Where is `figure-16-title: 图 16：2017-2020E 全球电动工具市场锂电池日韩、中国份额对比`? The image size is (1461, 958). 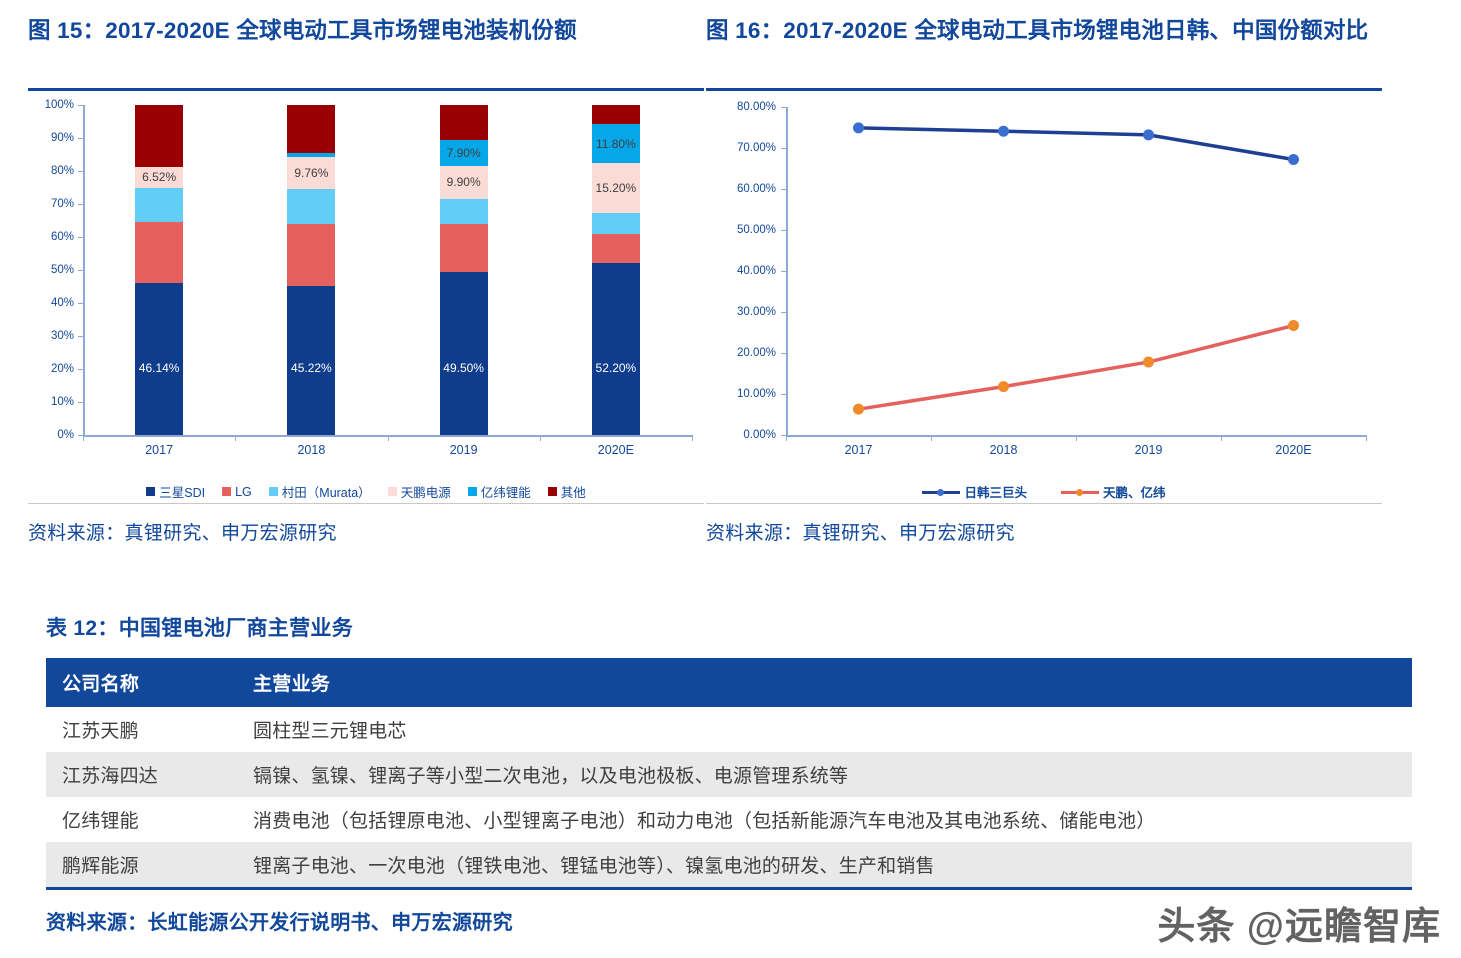 figure-16-title: 图 16：2017-2020E 全球电动工具市场锂电池日韩、中国份额对比 is located at coordinates (1037, 30).